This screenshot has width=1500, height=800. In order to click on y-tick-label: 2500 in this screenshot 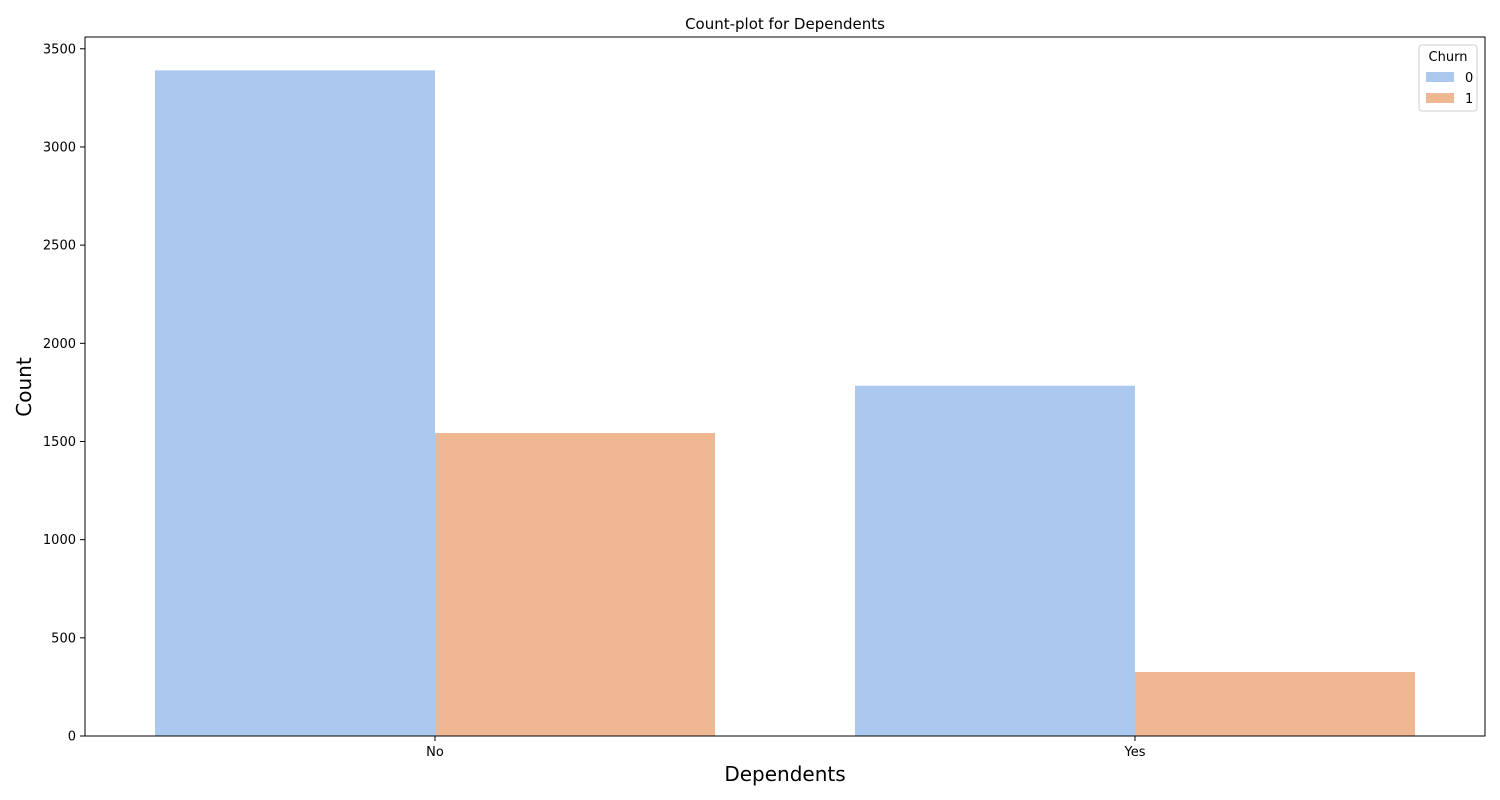, I will do `click(59, 246)`.